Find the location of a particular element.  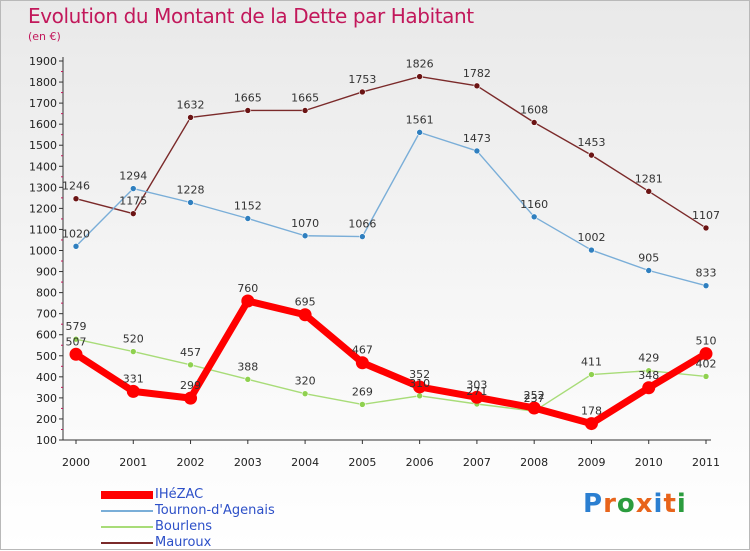

data-label: 1228 is located at coordinates (191, 189).